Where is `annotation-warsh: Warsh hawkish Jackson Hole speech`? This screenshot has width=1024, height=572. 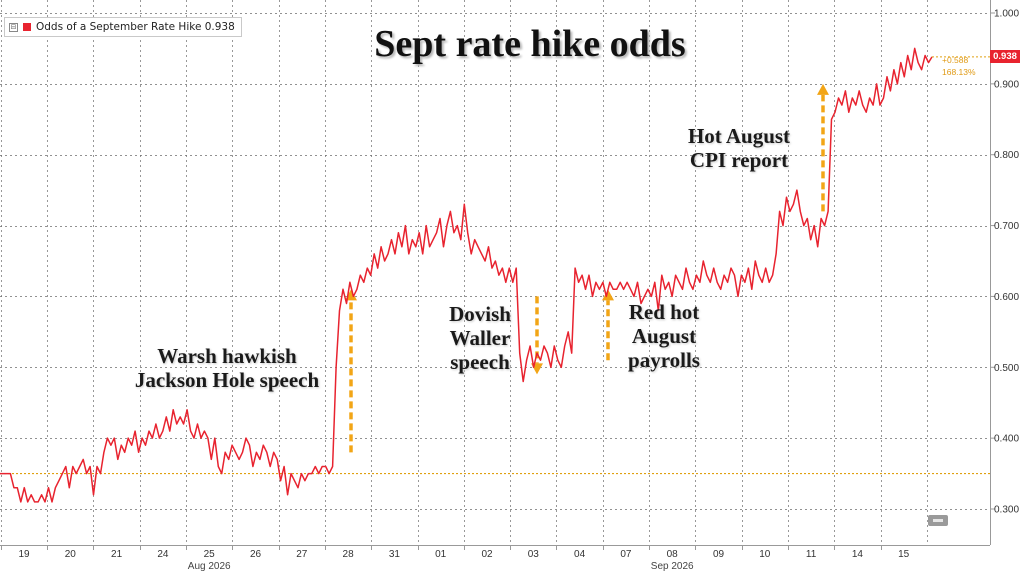
annotation-warsh: Warsh hawkish Jackson Hole speech is located at coordinates (227, 368).